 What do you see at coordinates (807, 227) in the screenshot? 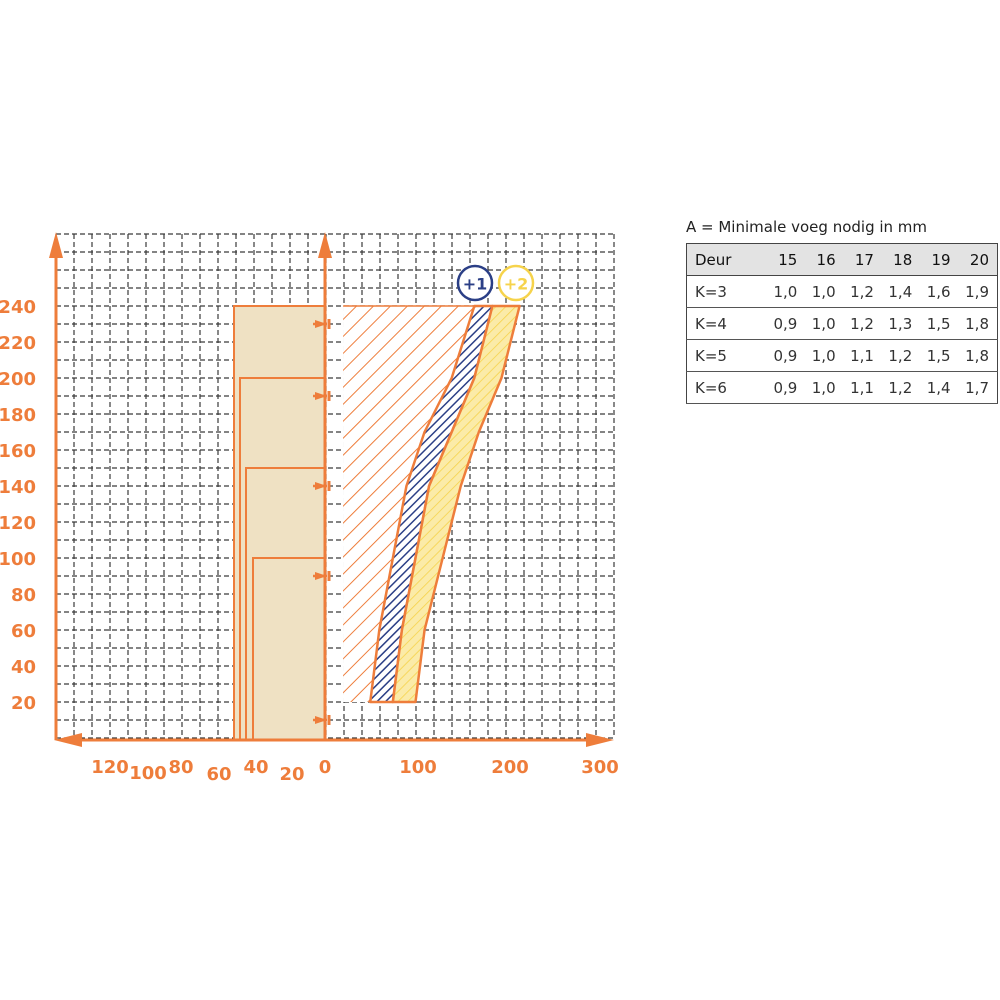
I see `table-title: A = Minimale voeg nodig in mm` at bounding box center [807, 227].